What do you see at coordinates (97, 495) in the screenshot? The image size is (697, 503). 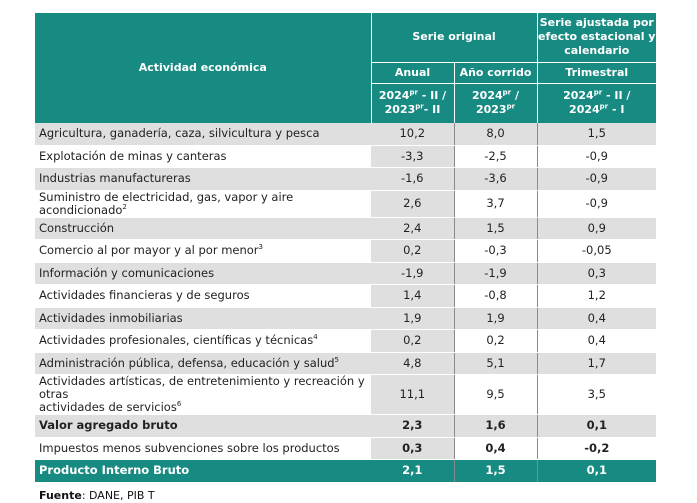 I see `source-note: Fuente: DANE, PIB T` at bounding box center [97, 495].